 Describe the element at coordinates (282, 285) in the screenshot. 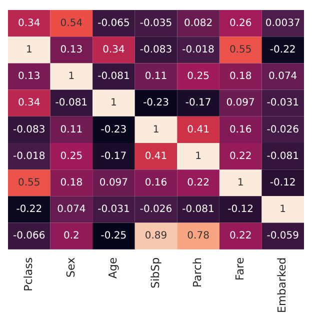

I see `x-tick-label: Embarked` at that location.